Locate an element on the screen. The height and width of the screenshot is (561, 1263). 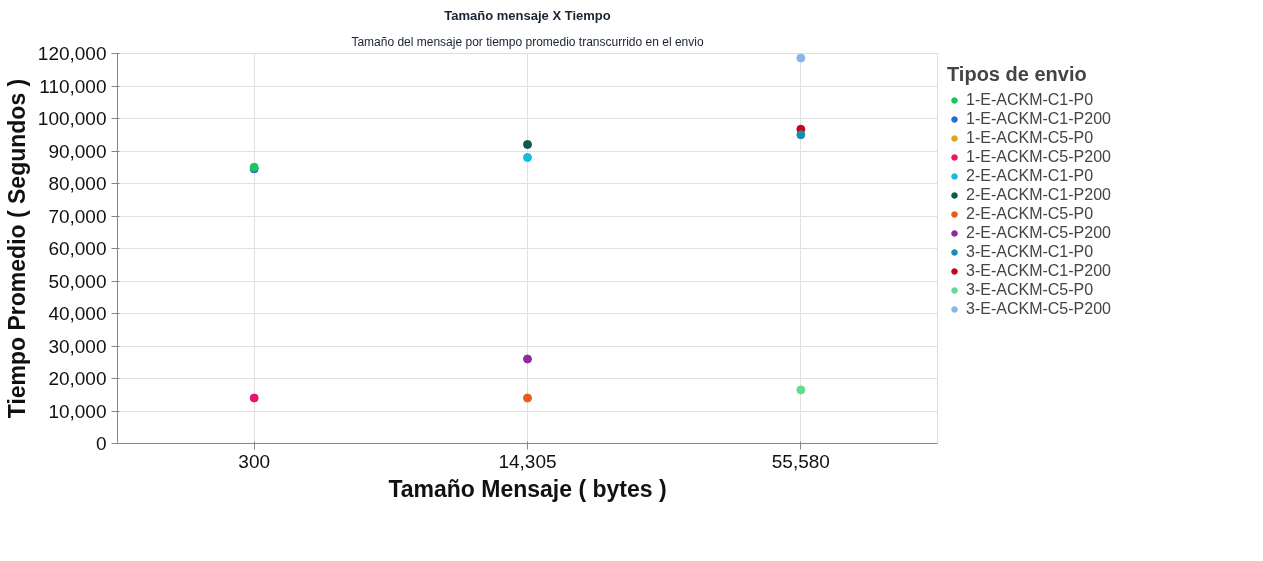
y-tick-label: 60,000 is located at coordinates (77, 248).